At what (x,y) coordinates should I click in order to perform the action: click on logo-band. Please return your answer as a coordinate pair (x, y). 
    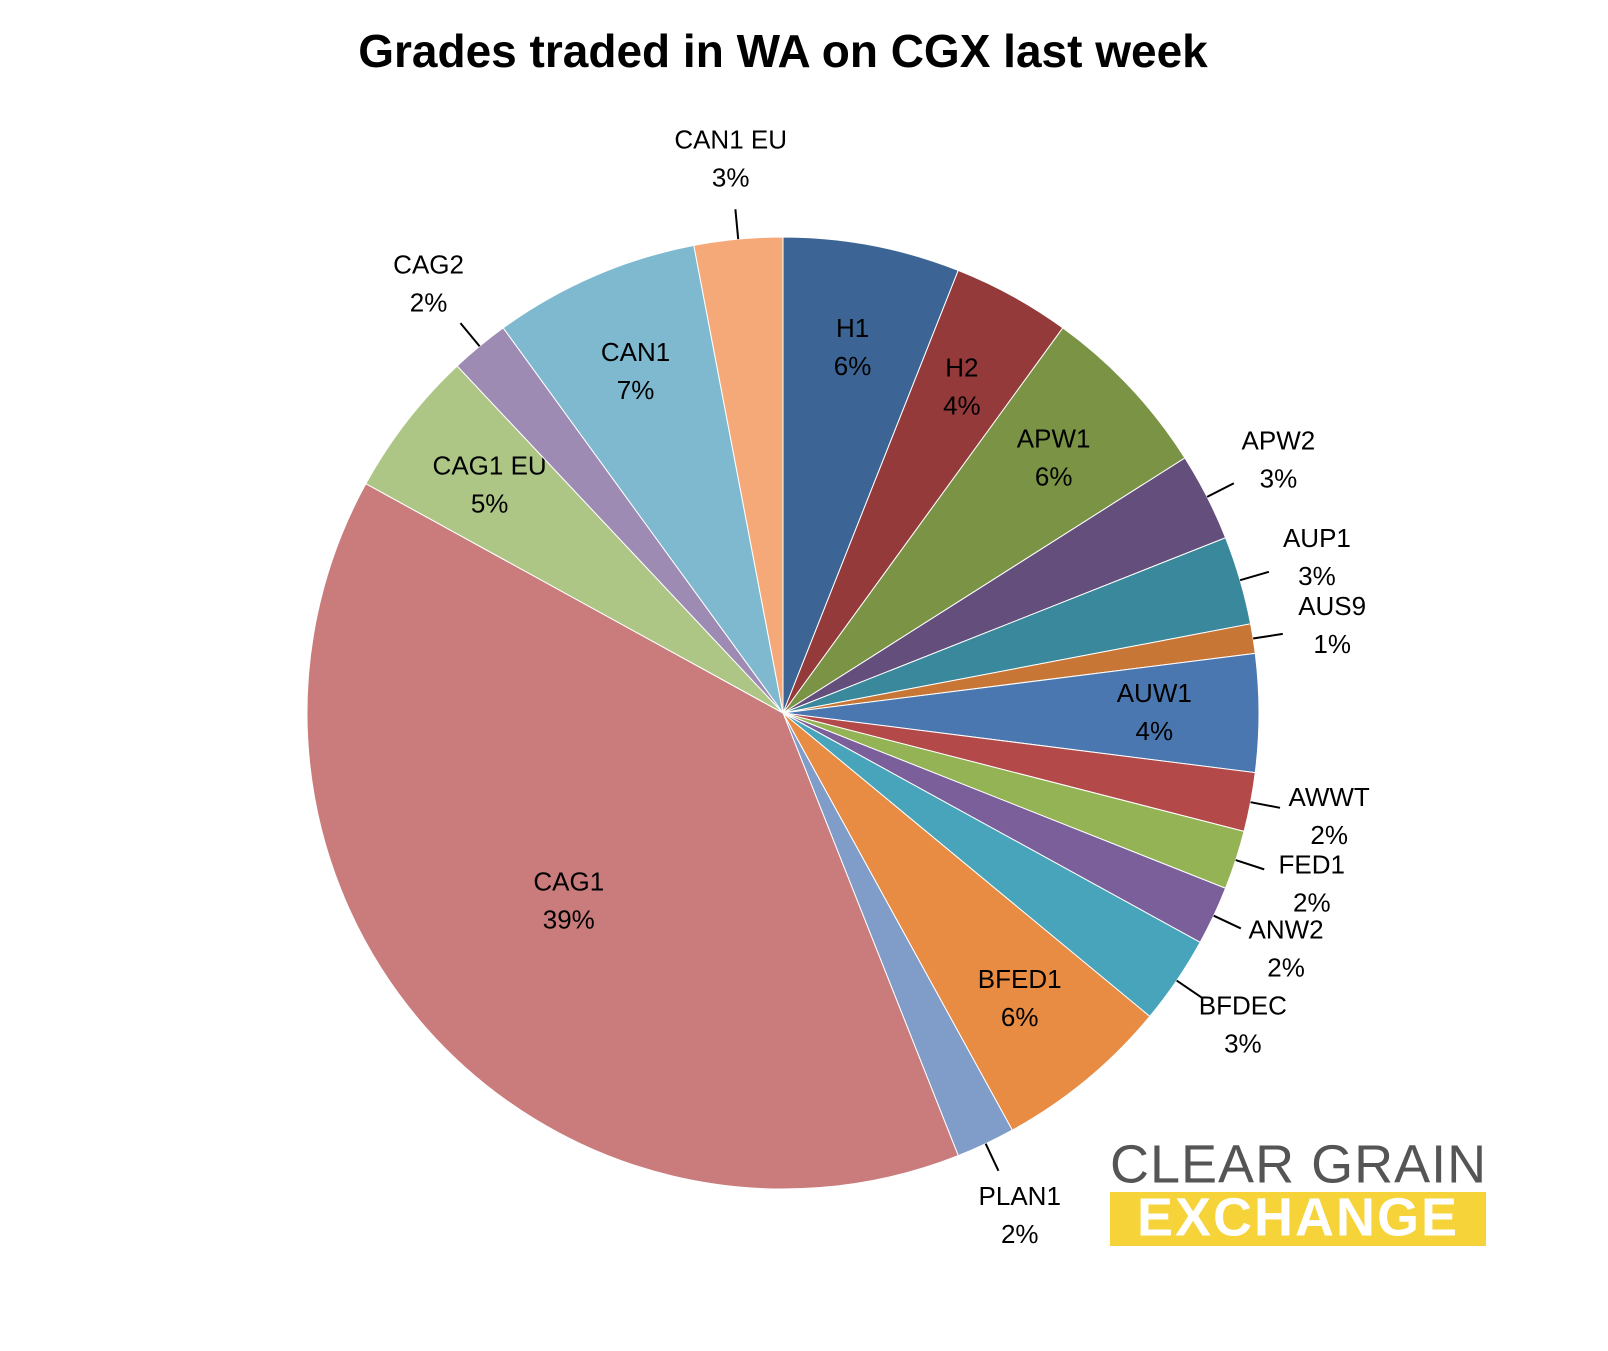
    Looking at the image, I should click on (1298, 1219).